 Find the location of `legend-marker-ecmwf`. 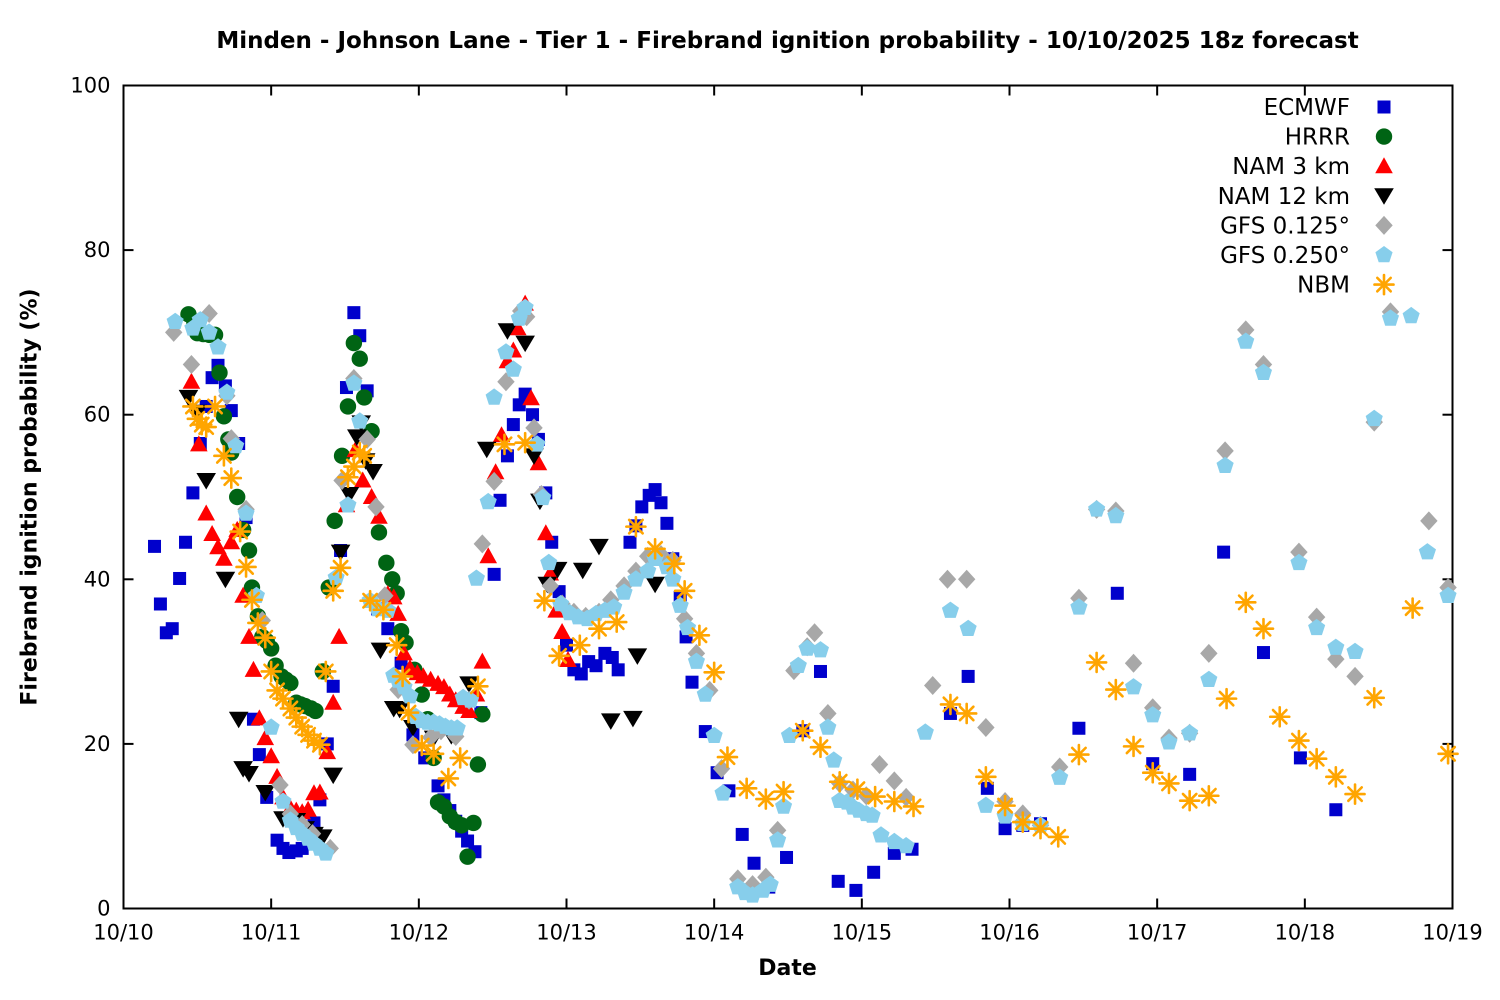

legend-marker-ecmwf is located at coordinates (1384, 107).